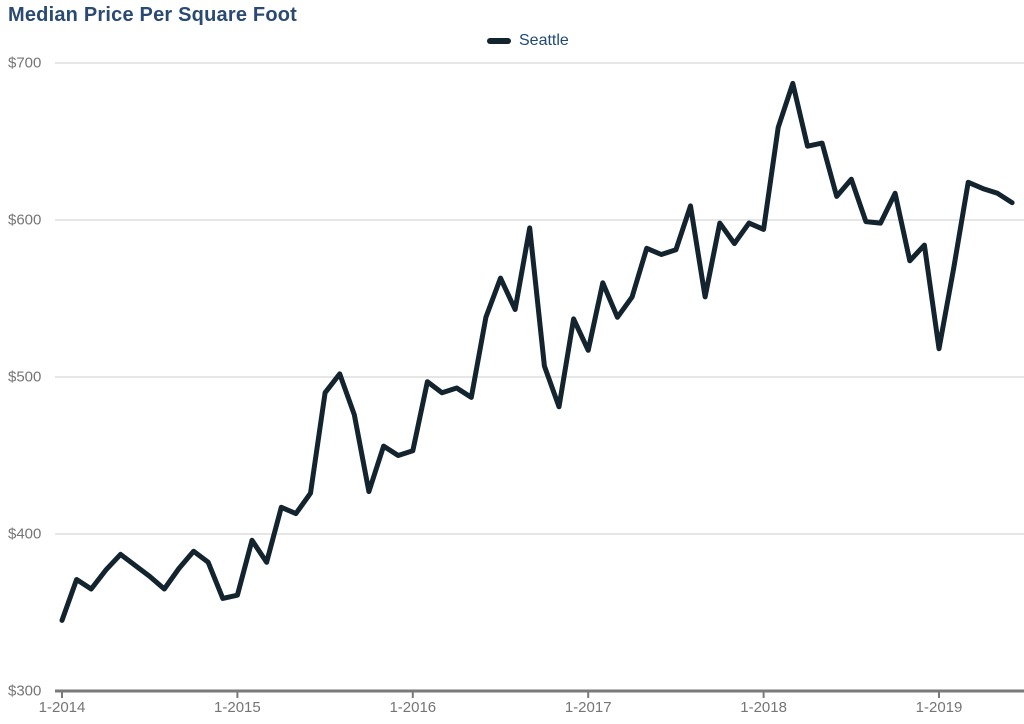  I want to click on y-axis-label: $400, so click(24, 534).